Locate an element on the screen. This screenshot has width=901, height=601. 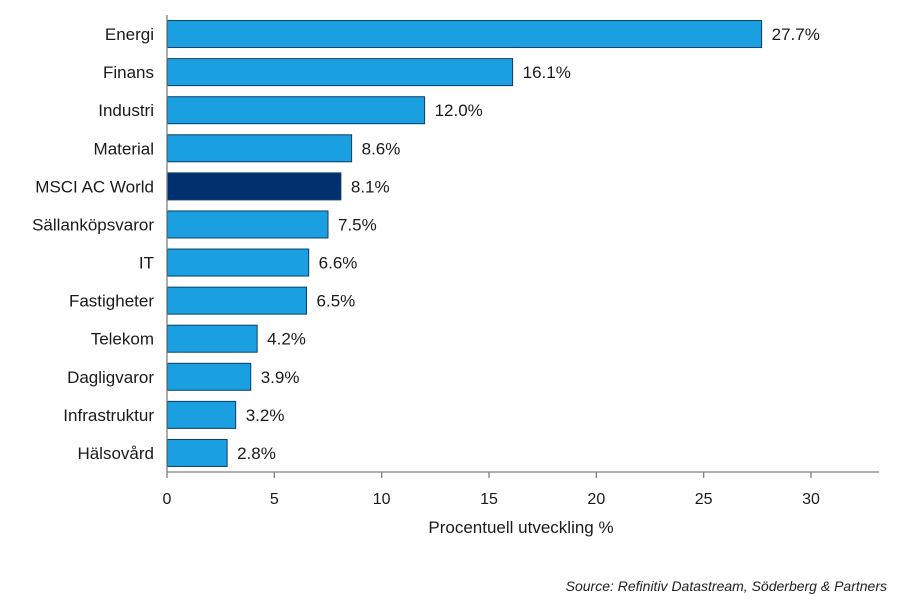
bar-industri is located at coordinates (296, 110).